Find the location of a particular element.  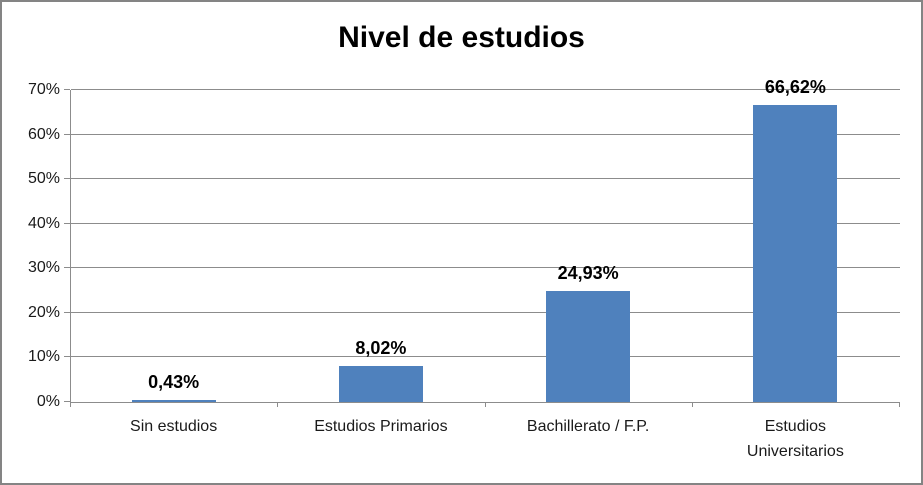

y-axis-tick-label: 50% is located at coordinates (43, 179).